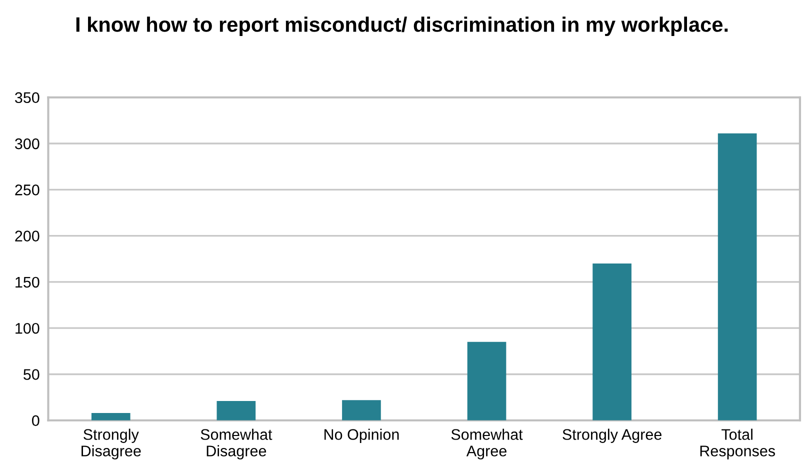 Image resolution: width=804 pixels, height=475 pixels. I want to click on x-tick-label: Somewhat Agree, so click(487, 444).